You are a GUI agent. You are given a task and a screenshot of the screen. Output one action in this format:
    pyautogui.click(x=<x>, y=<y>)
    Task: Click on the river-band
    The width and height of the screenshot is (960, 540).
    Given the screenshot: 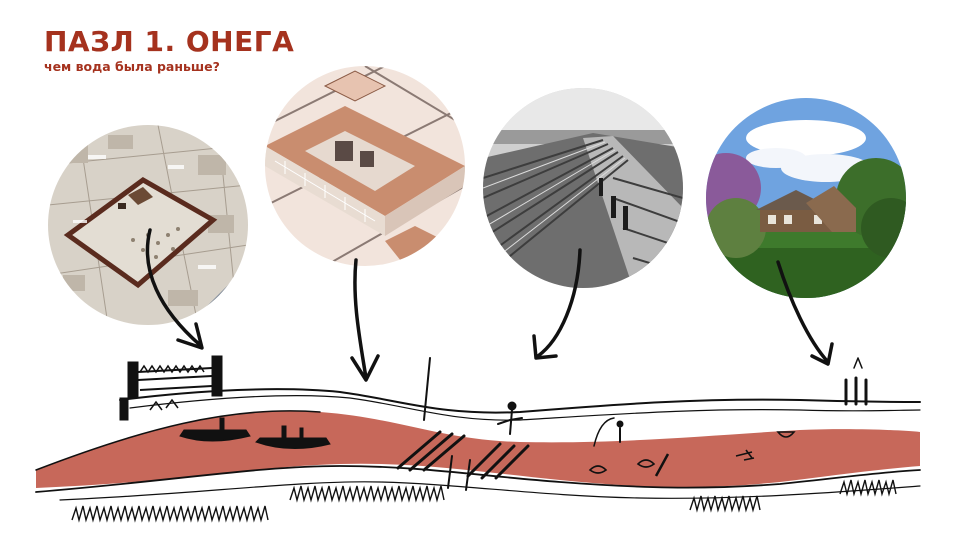 What is the action you would take?
    pyautogui.click(x=478, y=449)
    